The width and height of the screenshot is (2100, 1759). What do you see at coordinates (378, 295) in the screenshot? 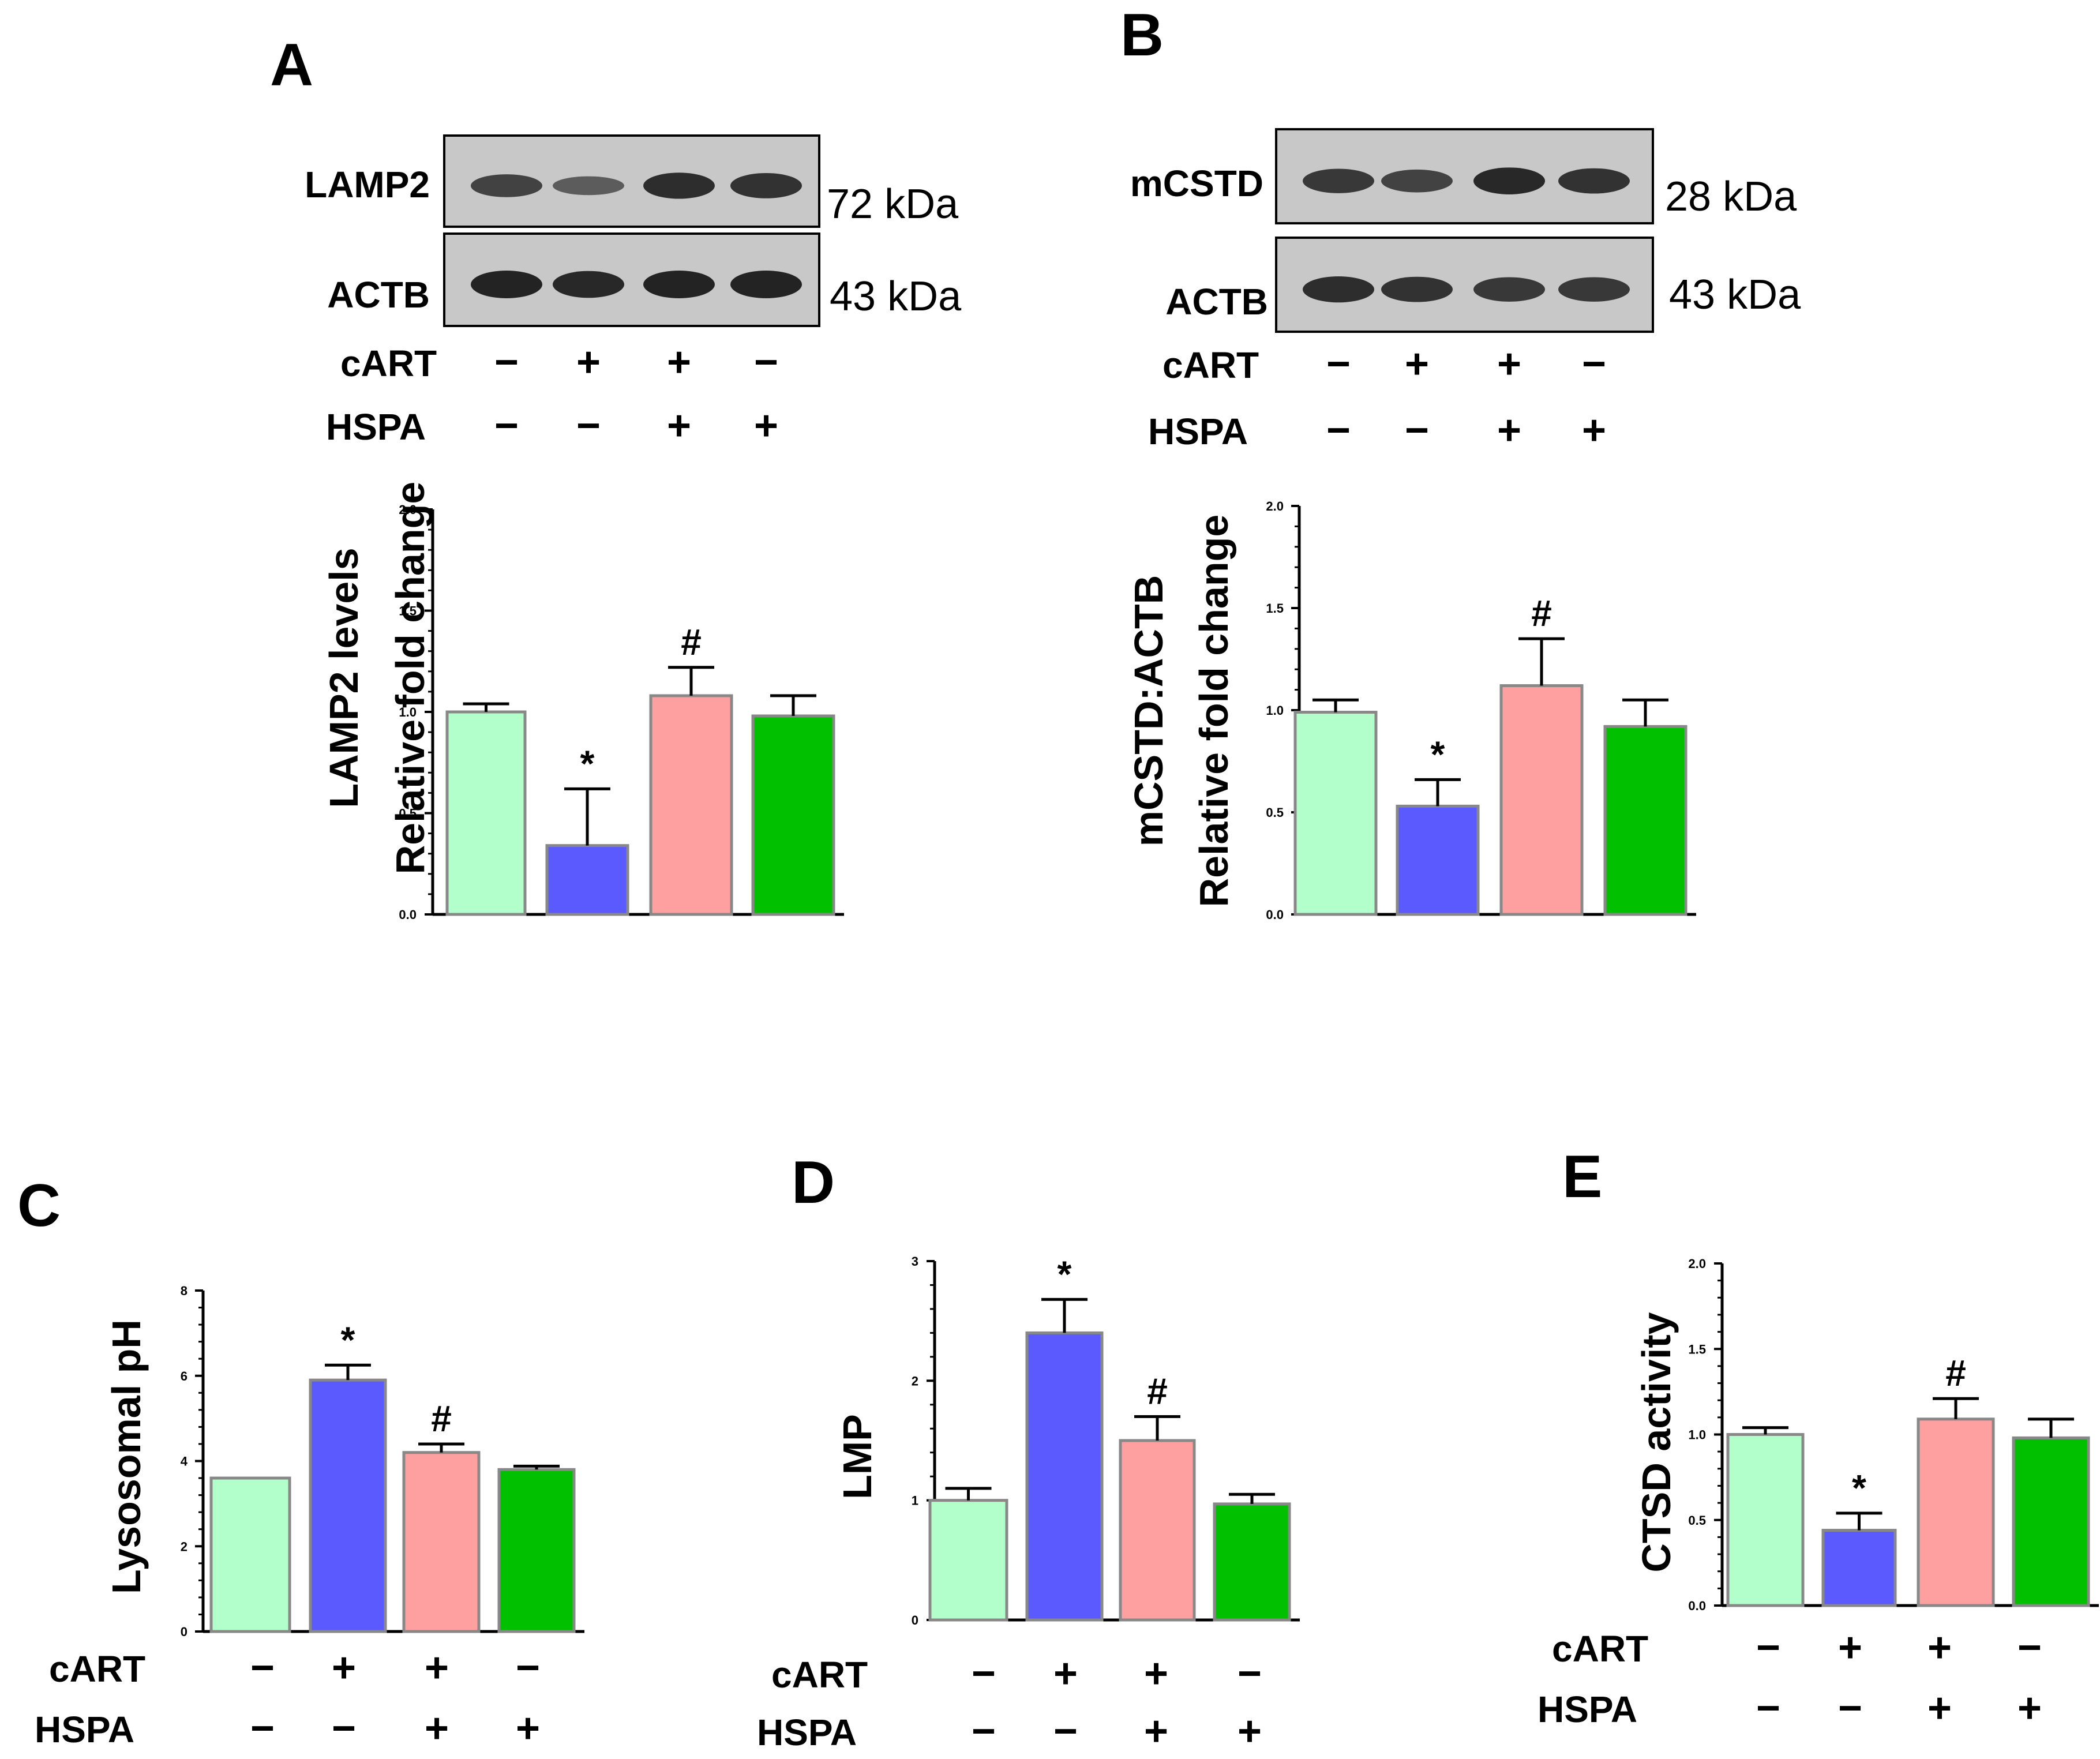
I see `blot-a-bot-protein-label: ACTB` at bounding box center [378, 295].